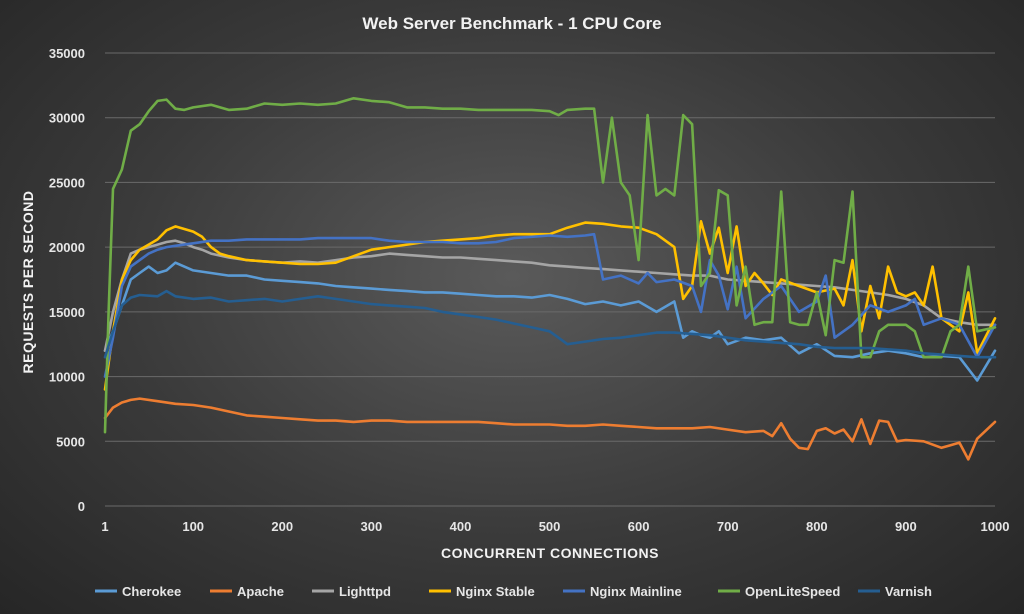 The width and height of the screenshot is (1024, 614). Describe the element at coordinates (365, 591) in the screenshot. I see `legend-label: Lighttpd` at that location.